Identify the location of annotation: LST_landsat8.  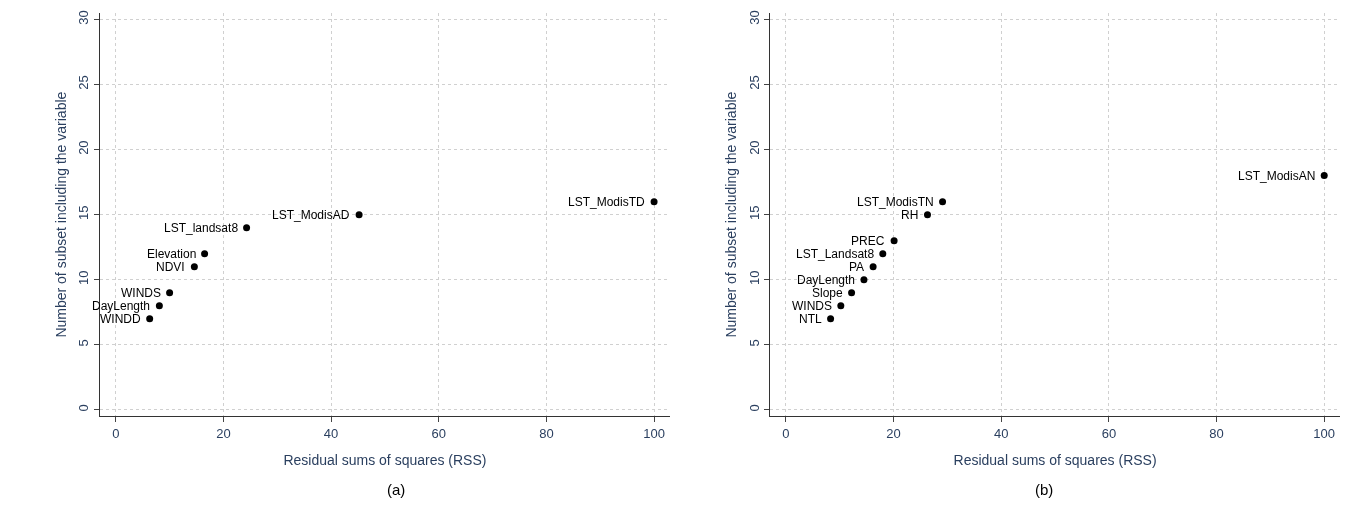
(201, 228).